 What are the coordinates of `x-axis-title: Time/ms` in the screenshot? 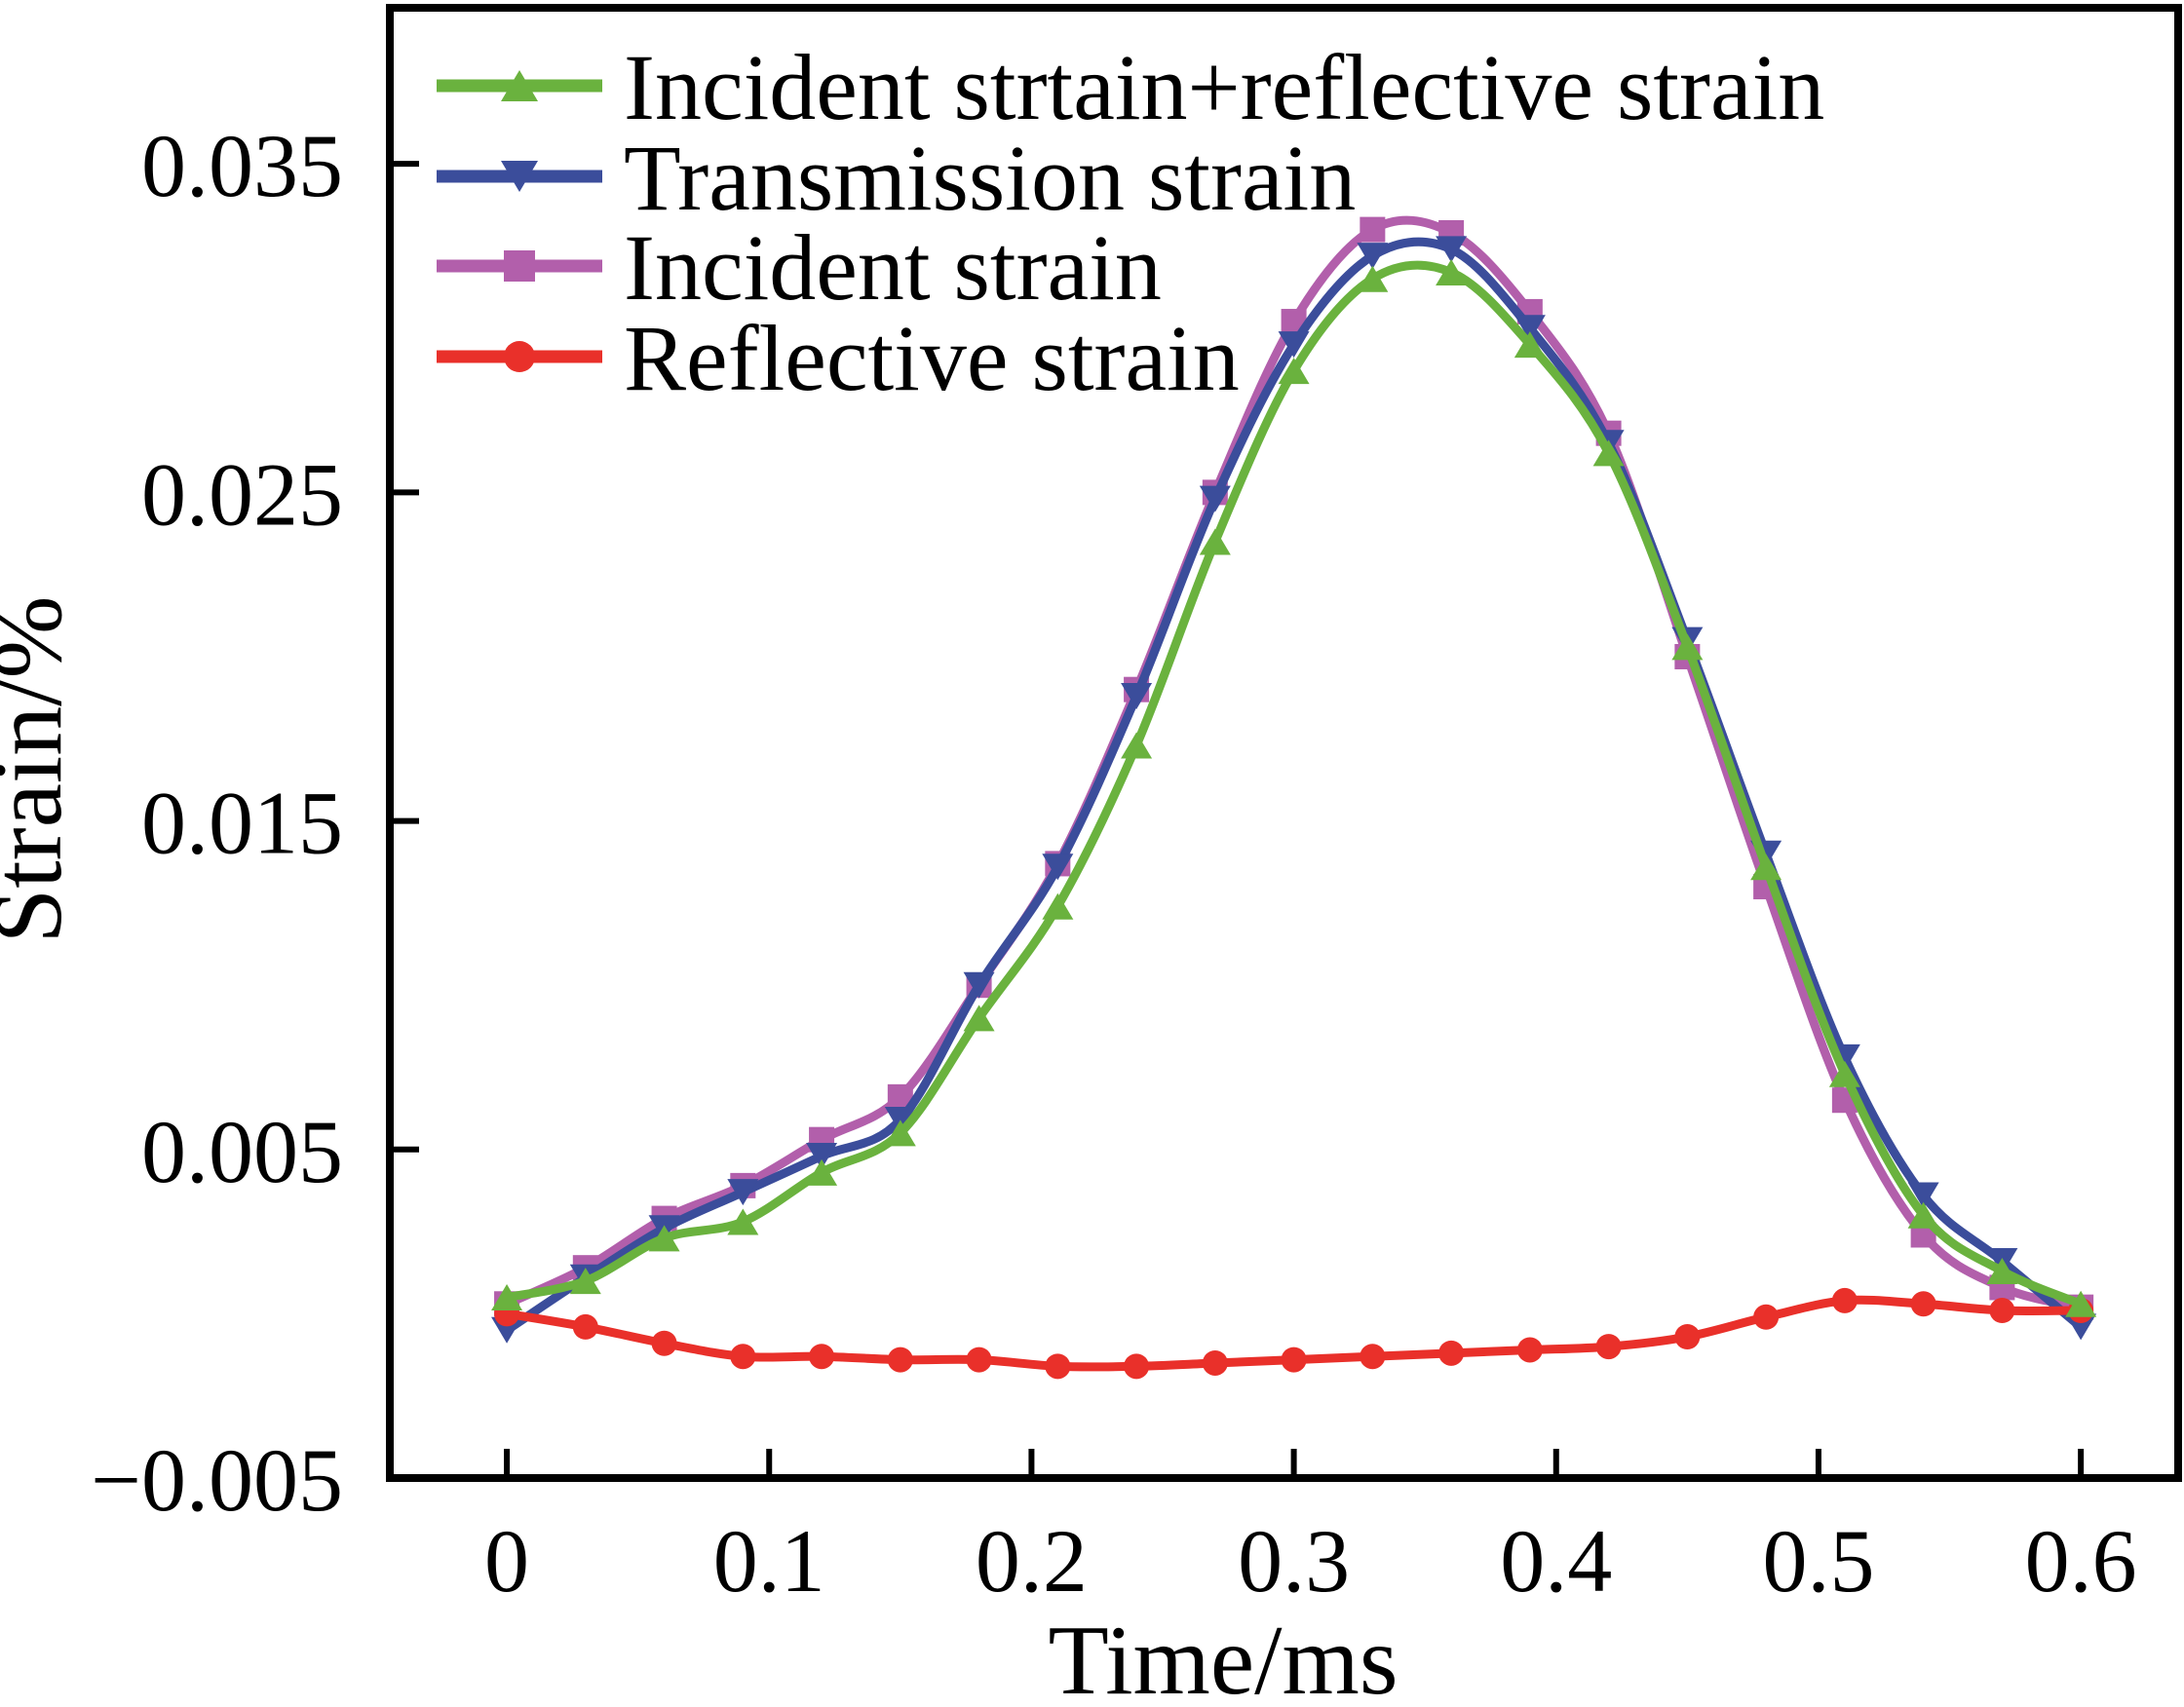 It's located at (1223, 1656).